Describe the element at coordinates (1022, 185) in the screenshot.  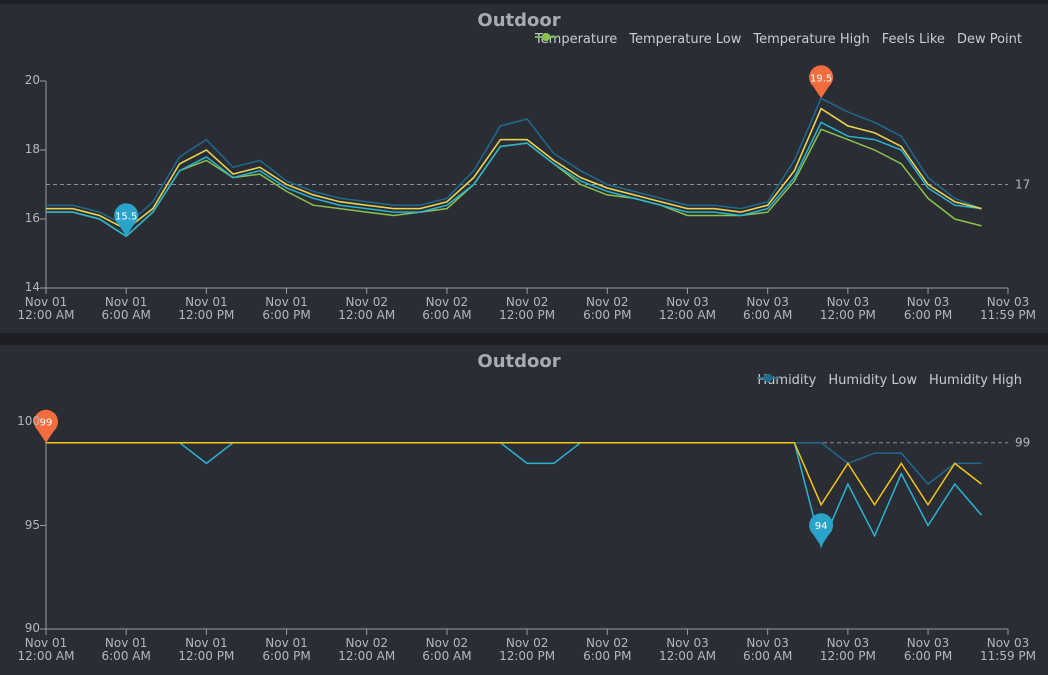
I see `reference-label: 17` at that location.